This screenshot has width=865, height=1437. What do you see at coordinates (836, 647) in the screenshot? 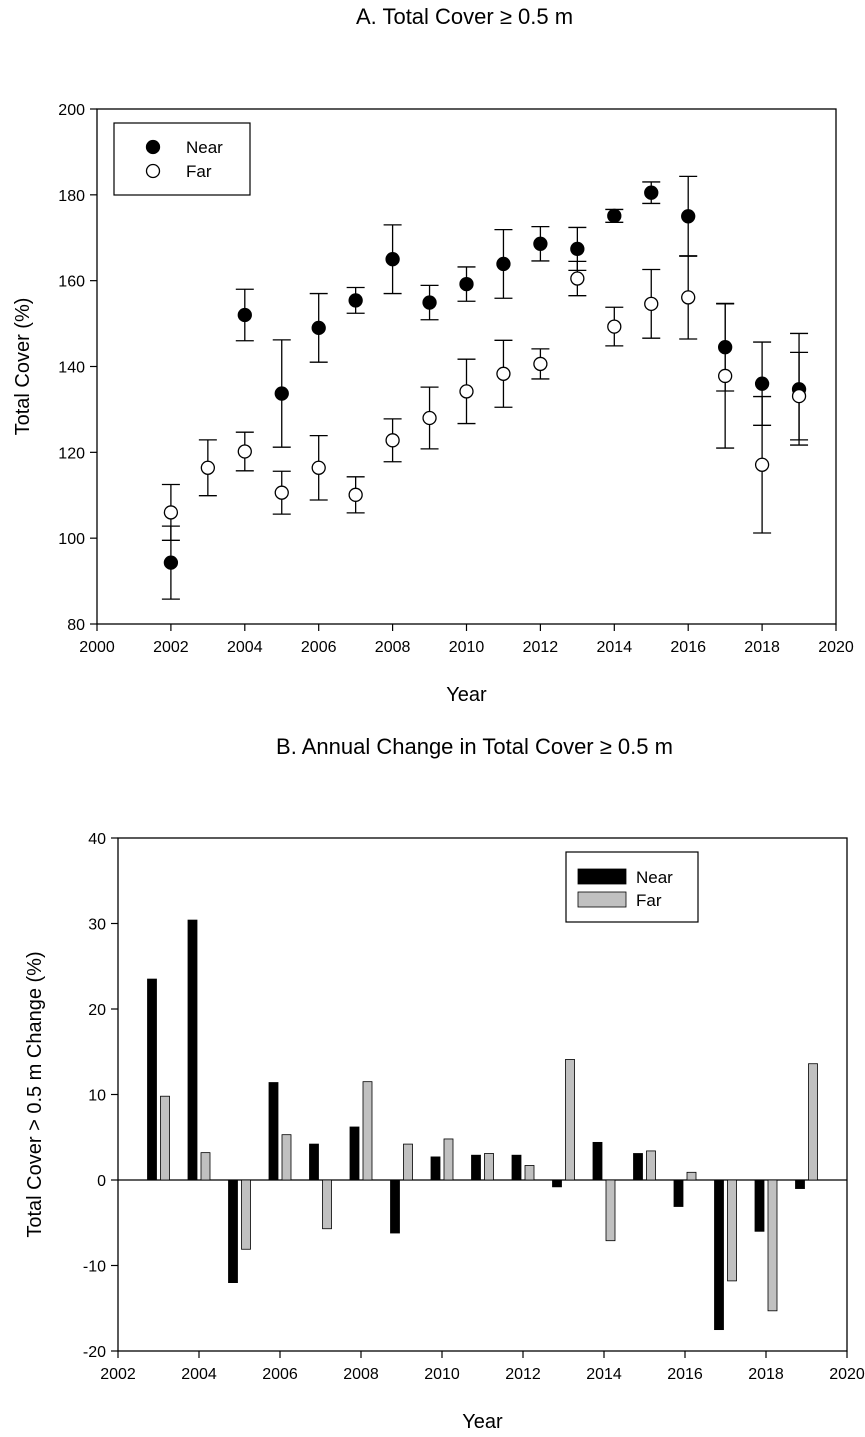
I see `x-tick-label-a: 2020` at bounding box center [836, 647].